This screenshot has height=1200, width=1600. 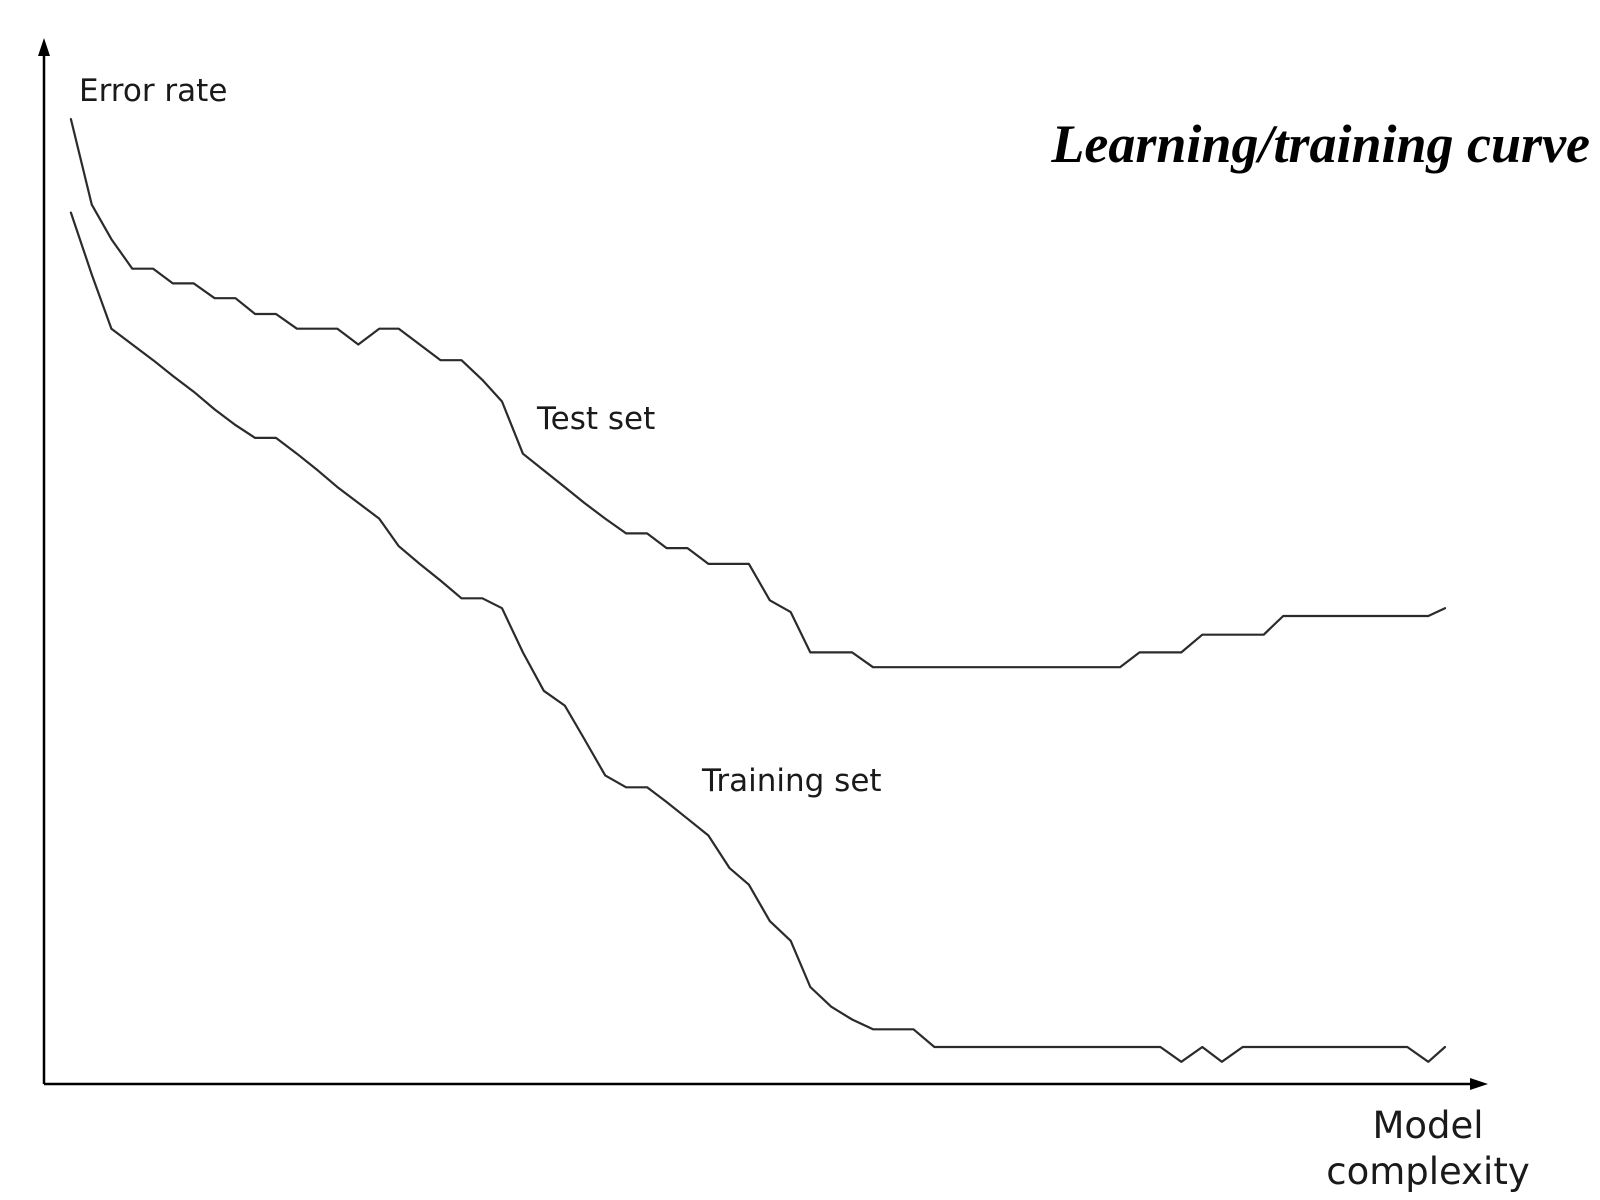 What do you see at coordinates (1479, 1084) in the screenshot?
I see `x-axis-arrowhead` at bounding box center [1479, 1084].